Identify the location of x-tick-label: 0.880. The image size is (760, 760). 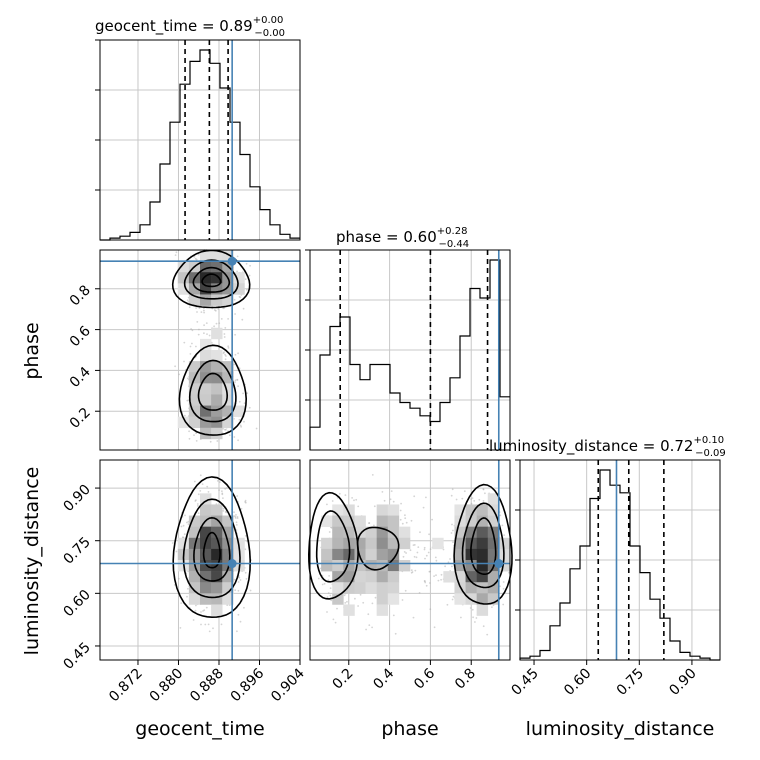
(167, 686).